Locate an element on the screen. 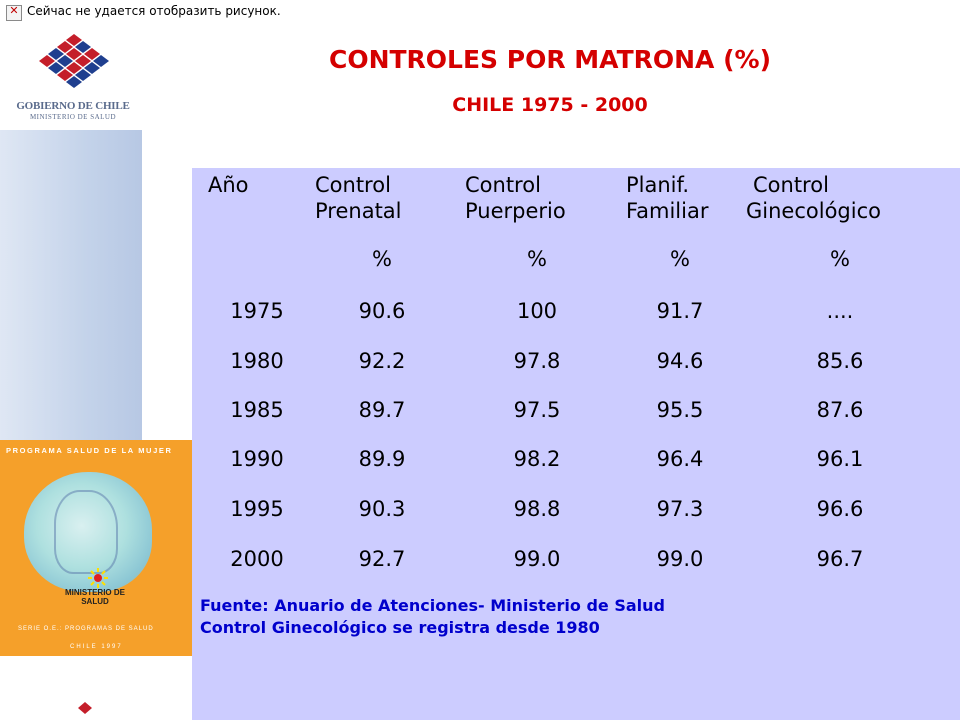 Image resolution: width=960 pixels, height=720 pixels. table-cell: 1990 is located at coordinates (257, 459).